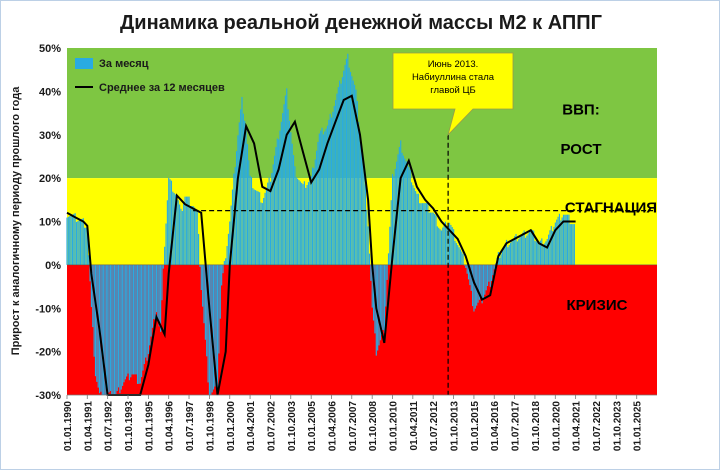  What do you see at coordinates (292, 426) in the screenshot?
I see `x-tick-label: 01.10.2003` at bounding box center [292, 426].